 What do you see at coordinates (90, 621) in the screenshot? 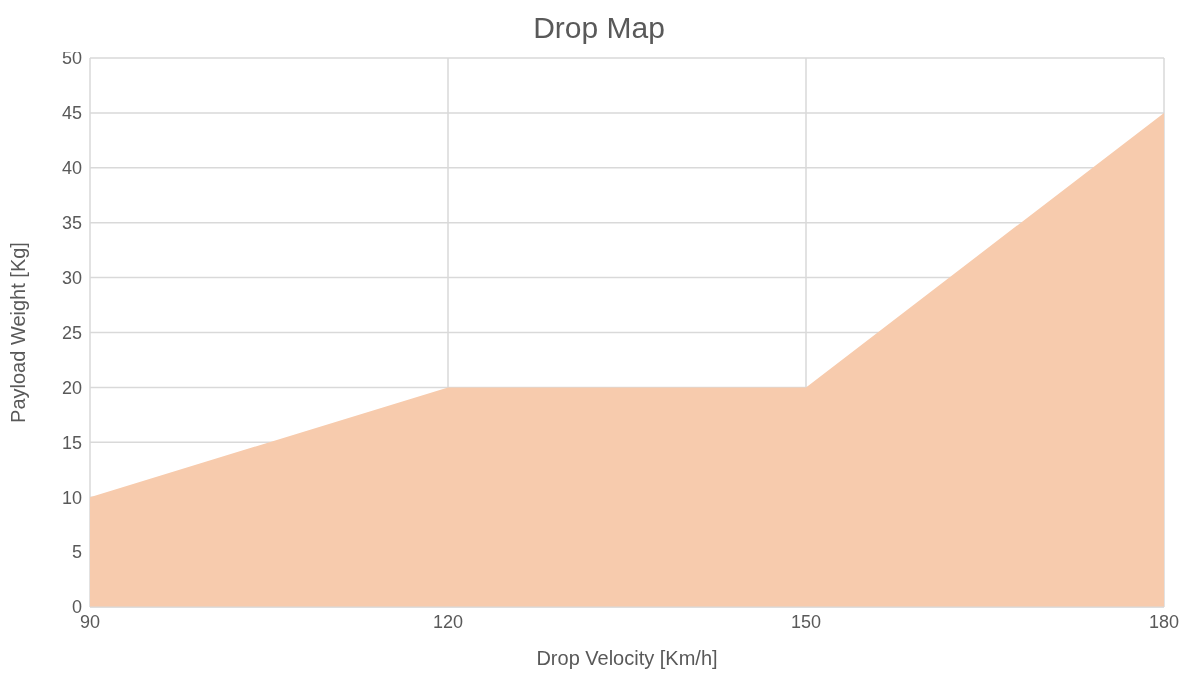
I see `x-tick-label: 90` at bounding box center [90, 621].